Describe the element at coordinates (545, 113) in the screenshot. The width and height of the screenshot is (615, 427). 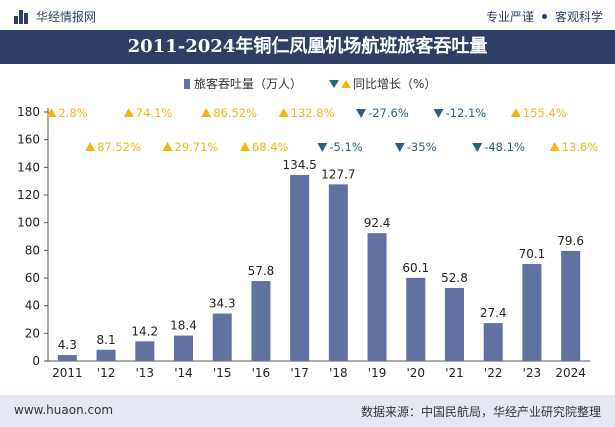
I see `growth-label: 155.4%` at that location.